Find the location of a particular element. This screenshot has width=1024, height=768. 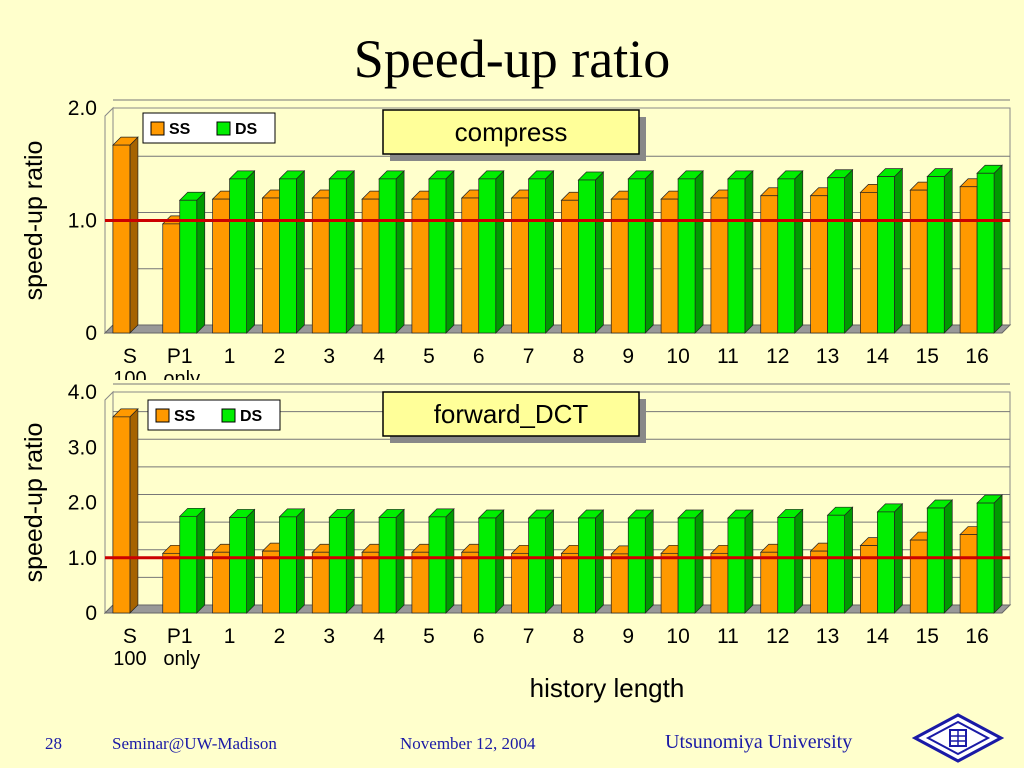

chart-title-box: forward_DCT is located at coordinates (514, 417).